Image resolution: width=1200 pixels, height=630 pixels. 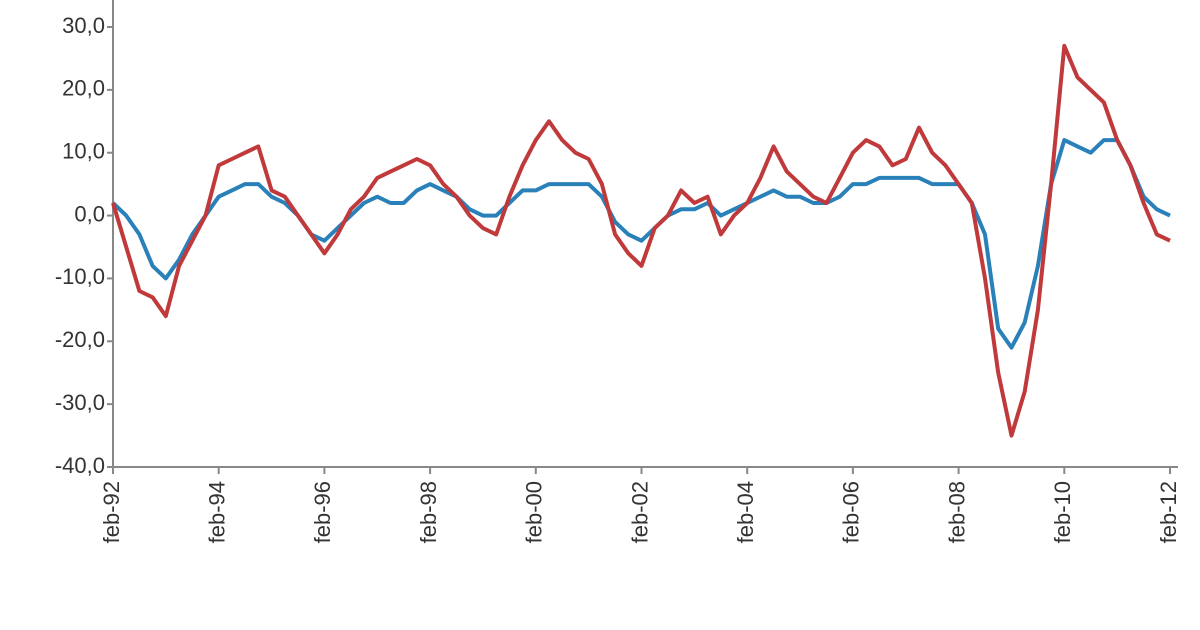 I want to click on y-tick-label: -30,0, so click(x=80, y=402).